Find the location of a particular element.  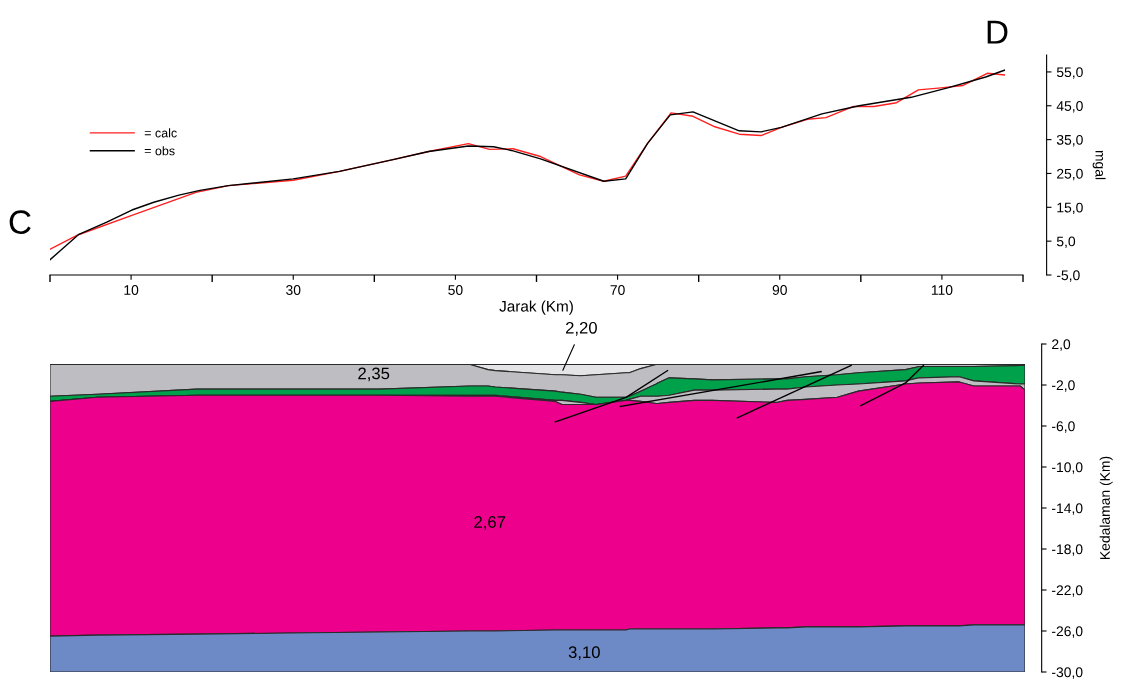

x-axis-title: Jarak (Km) is located at coordinates (536, 307).